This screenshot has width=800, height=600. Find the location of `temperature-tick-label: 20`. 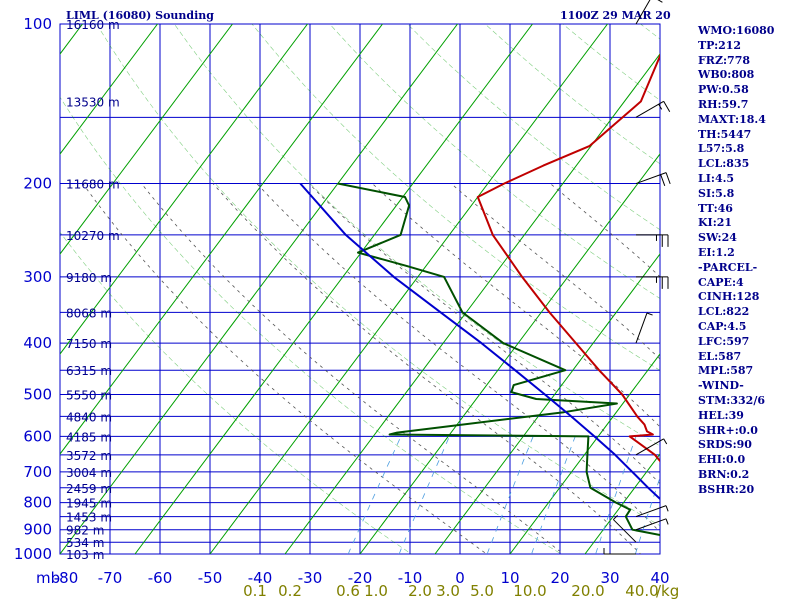

temperature-tick-label: 20 is located at coordinates (559, 578).